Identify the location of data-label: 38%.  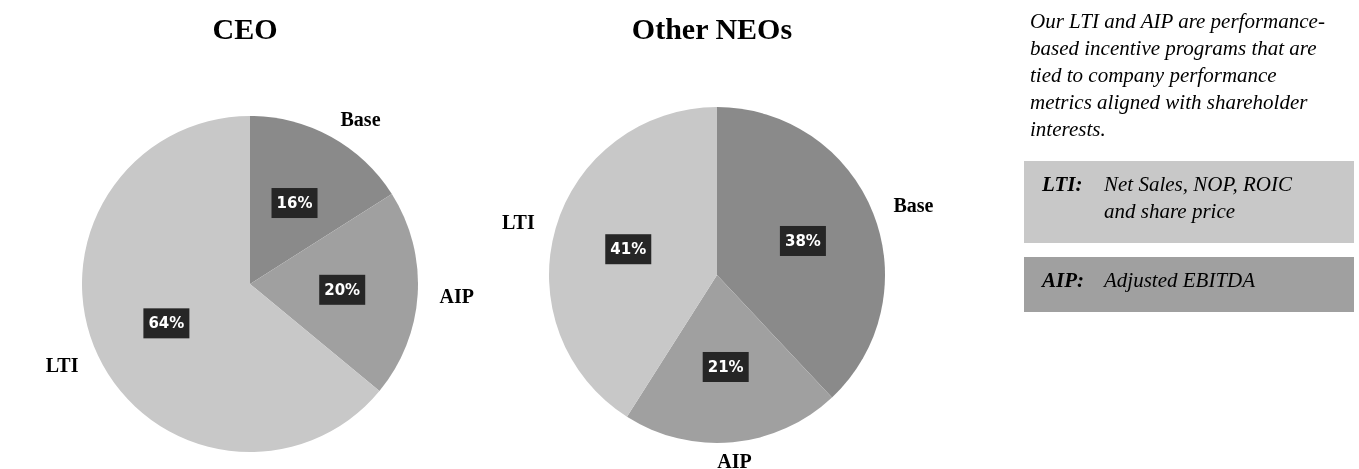
(802, 240).